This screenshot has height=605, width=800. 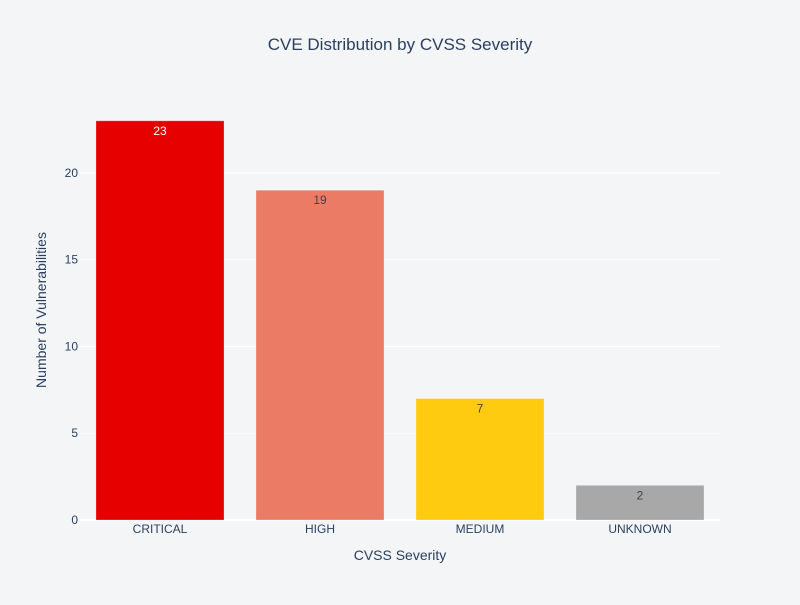 I want to click on data-label: 7, so click(x=480, y=409).